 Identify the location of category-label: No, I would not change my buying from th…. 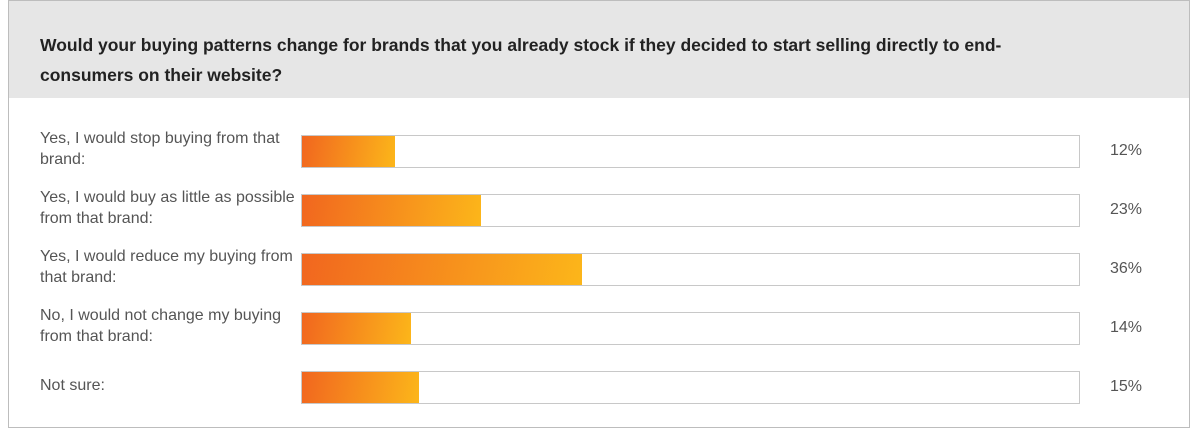
(161, 326).